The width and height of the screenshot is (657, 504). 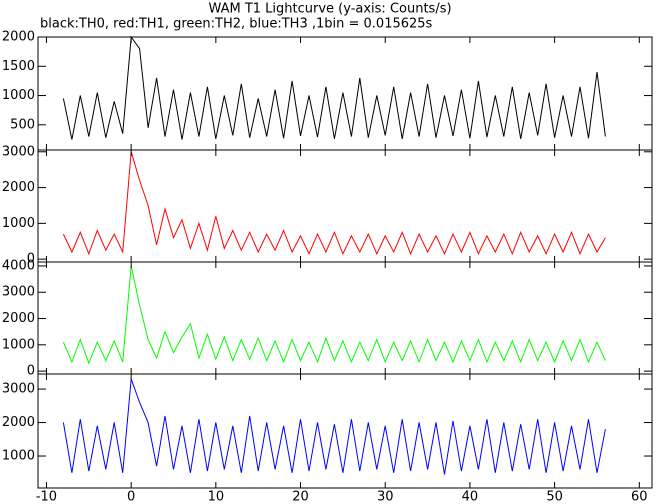 I want to click on x-tick-label: 40, so click(x=470, y=497).